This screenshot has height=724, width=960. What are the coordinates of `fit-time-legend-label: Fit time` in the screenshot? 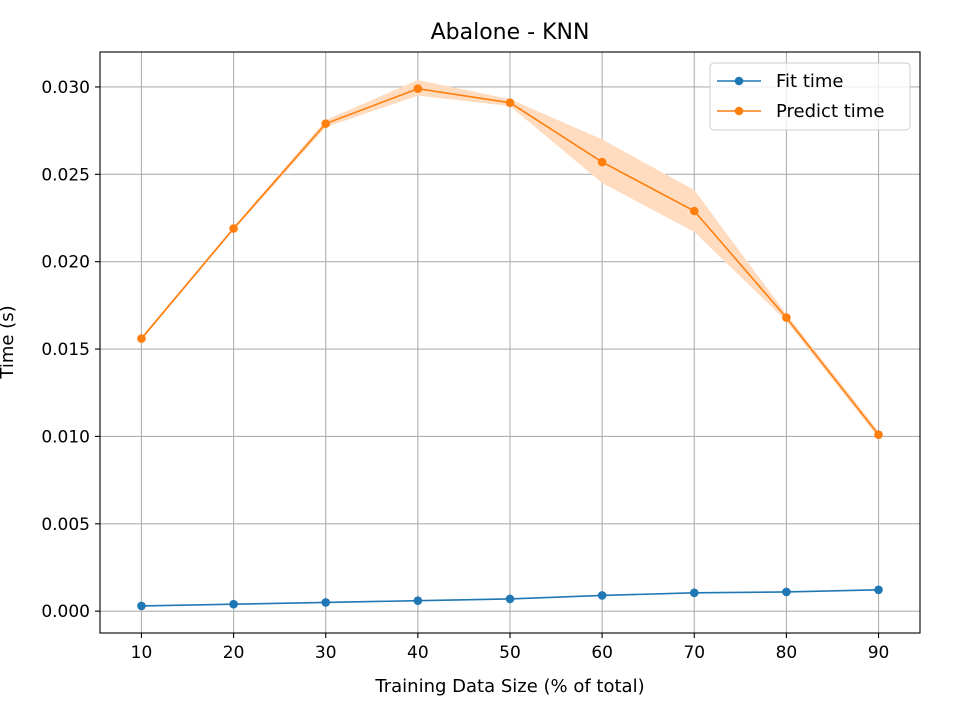 It's located at (810, 81).